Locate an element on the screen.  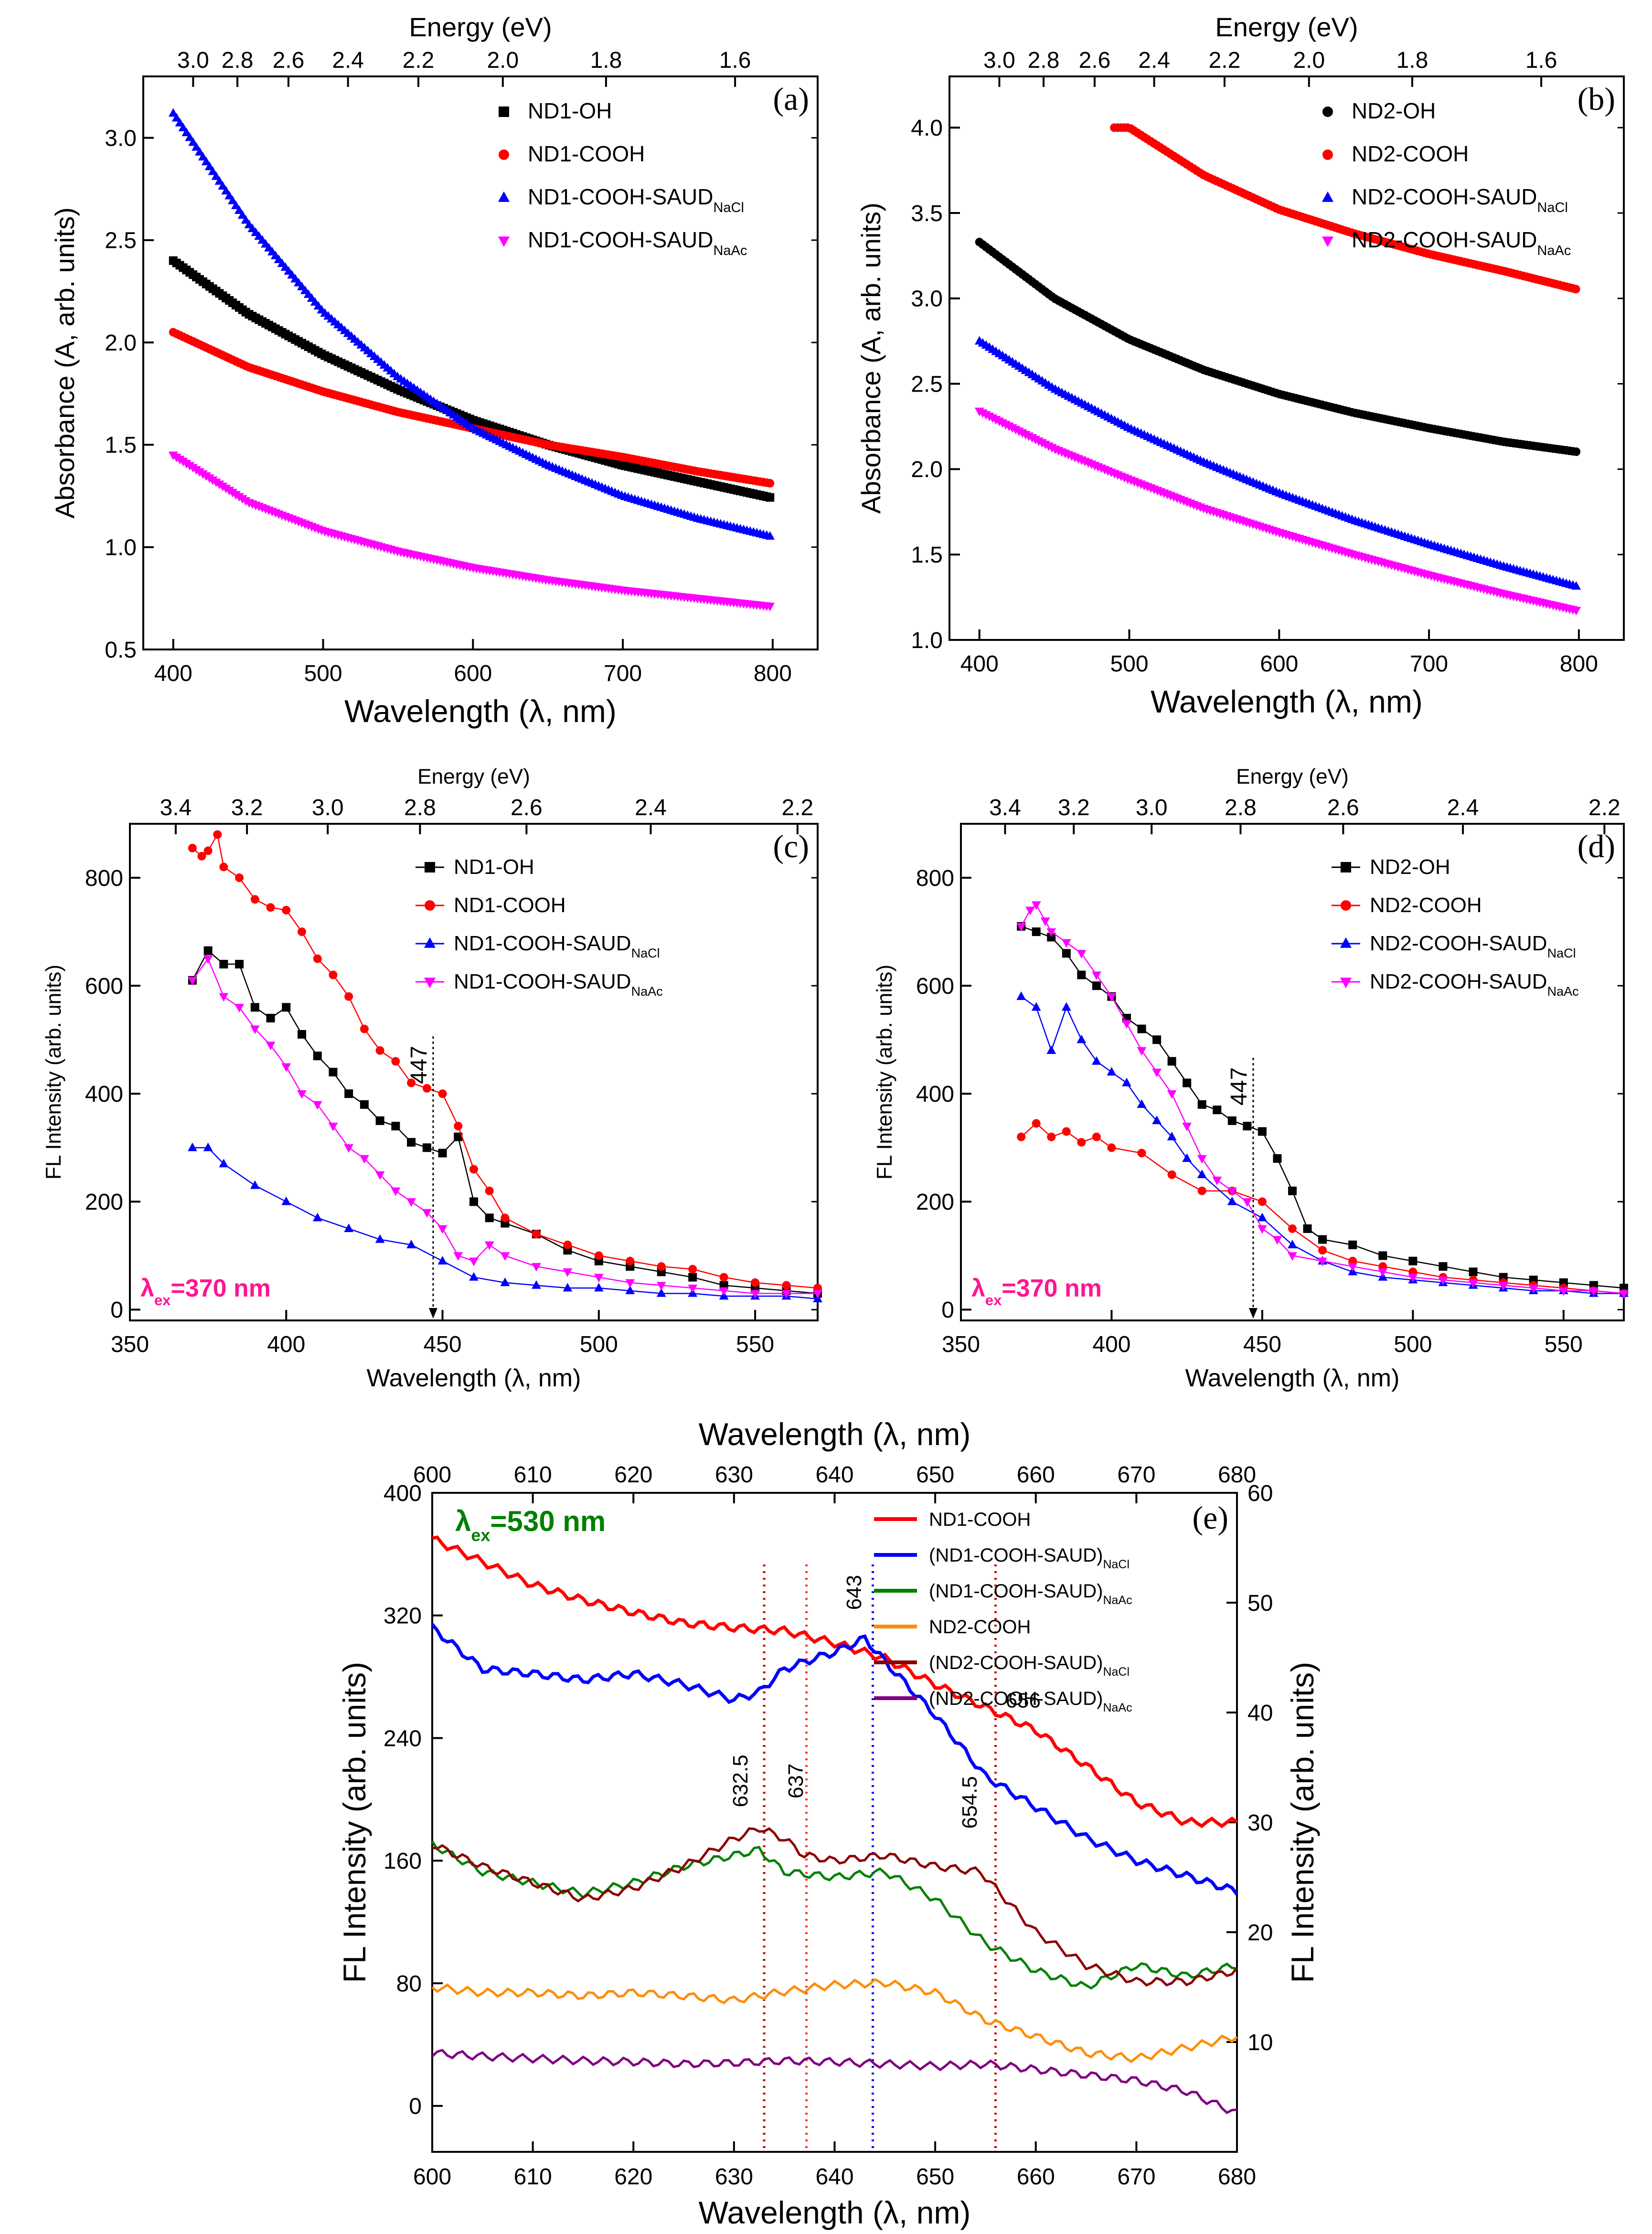
x-tick-label: 450 is located at coordinates (1262, 1344).